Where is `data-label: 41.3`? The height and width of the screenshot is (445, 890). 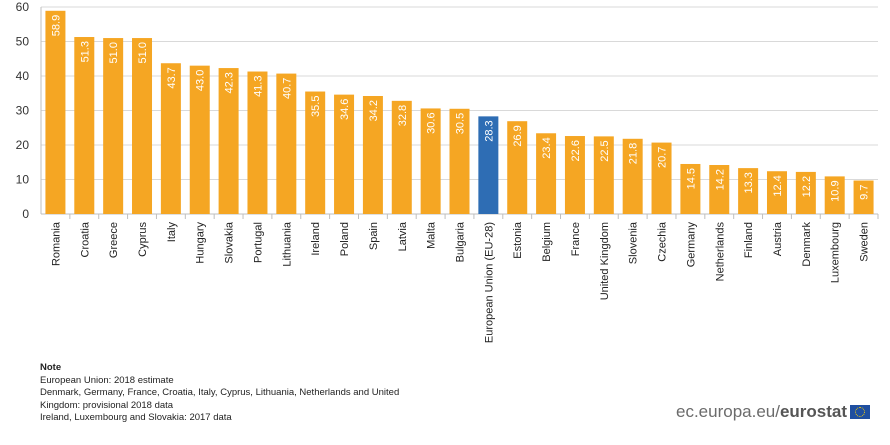
data-label: 41.3 is located at coordinates (258, 86).